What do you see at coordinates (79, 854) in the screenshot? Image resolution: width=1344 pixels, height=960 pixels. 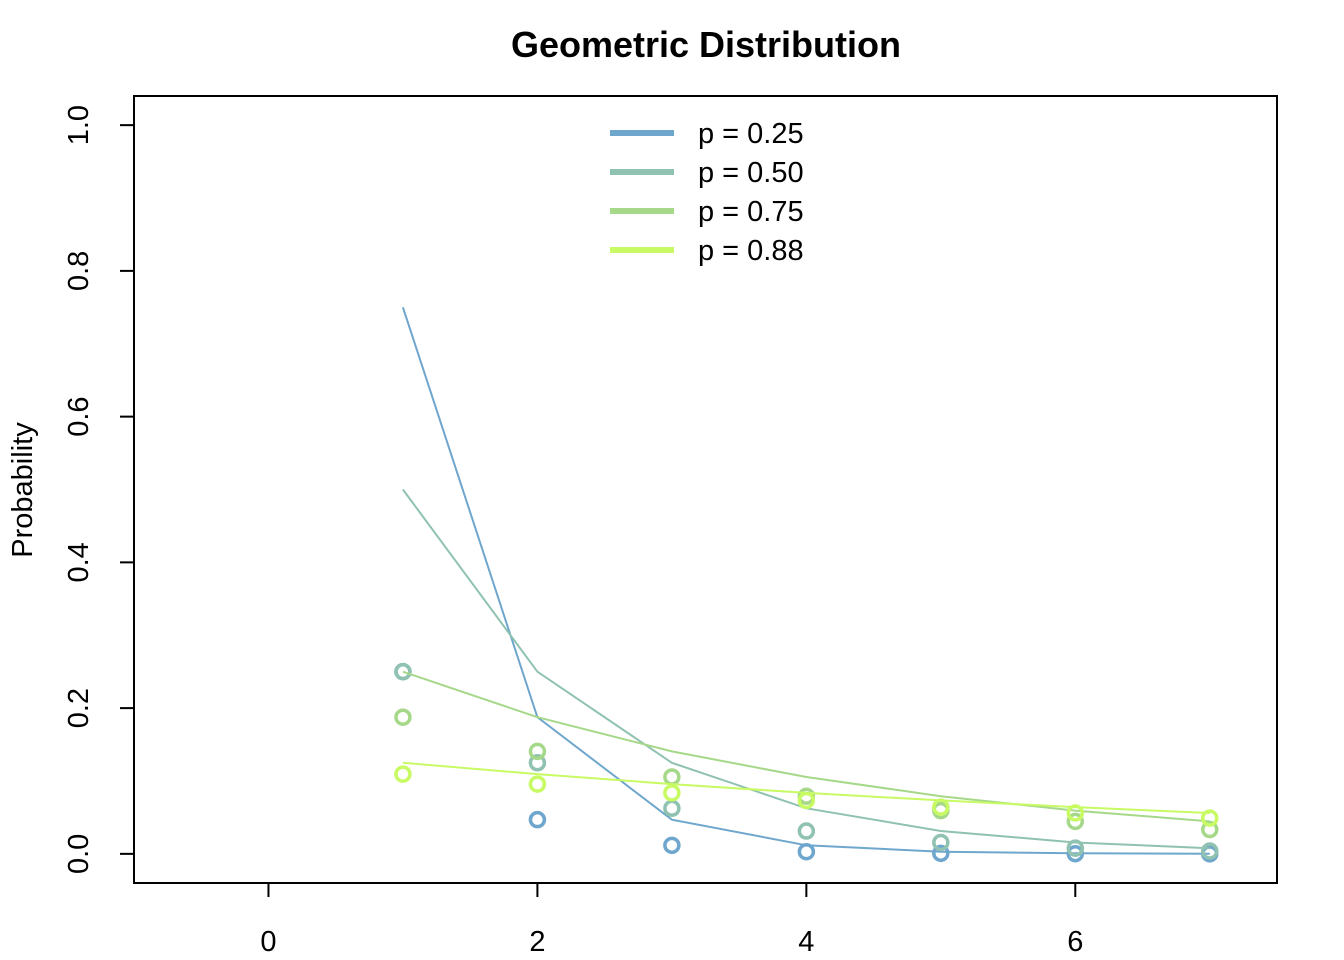 I see `y-tick-label: 0.0` at bounding box center [79, 854].